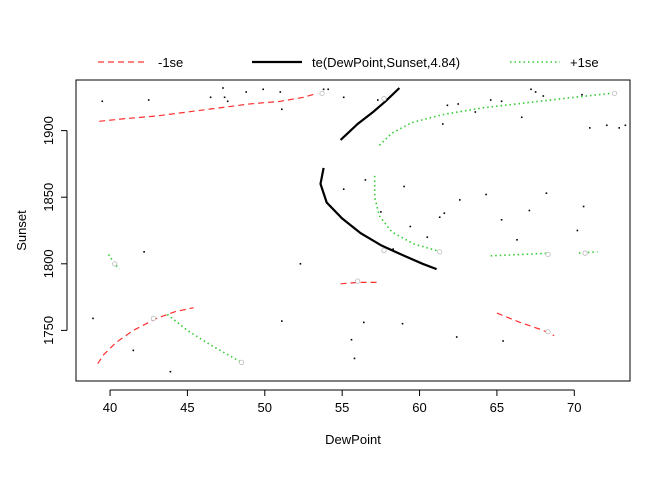 The width and height of the screenshot is (672, 480). I want to click on legend-label-0: -1se, so click(170, 62).